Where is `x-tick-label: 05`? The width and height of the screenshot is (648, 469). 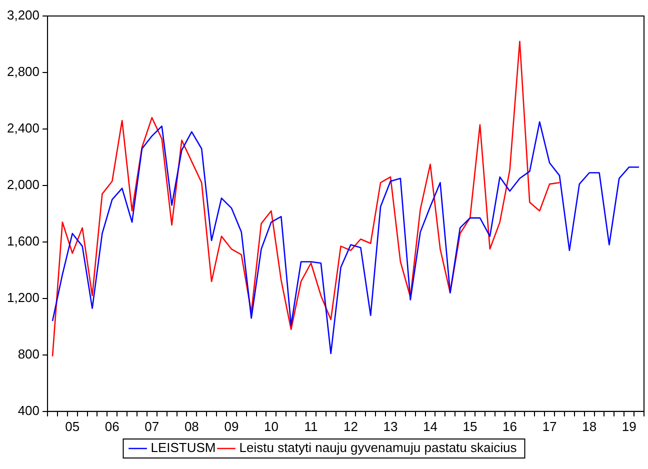
x-tick-label: 05 is located at coordinates (72, 426).